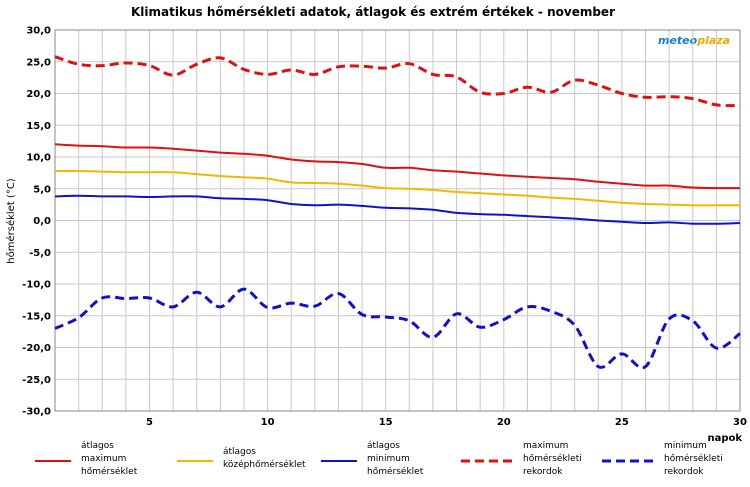 This screenshot has width=750, height=487. I want to click on y-tick-label: 5,0, so click(42, 189).